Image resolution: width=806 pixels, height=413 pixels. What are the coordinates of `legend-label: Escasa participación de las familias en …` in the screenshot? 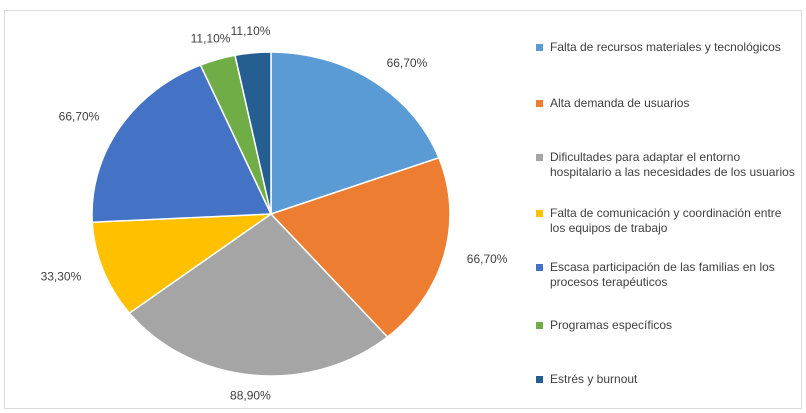 It's located at (662, 274).